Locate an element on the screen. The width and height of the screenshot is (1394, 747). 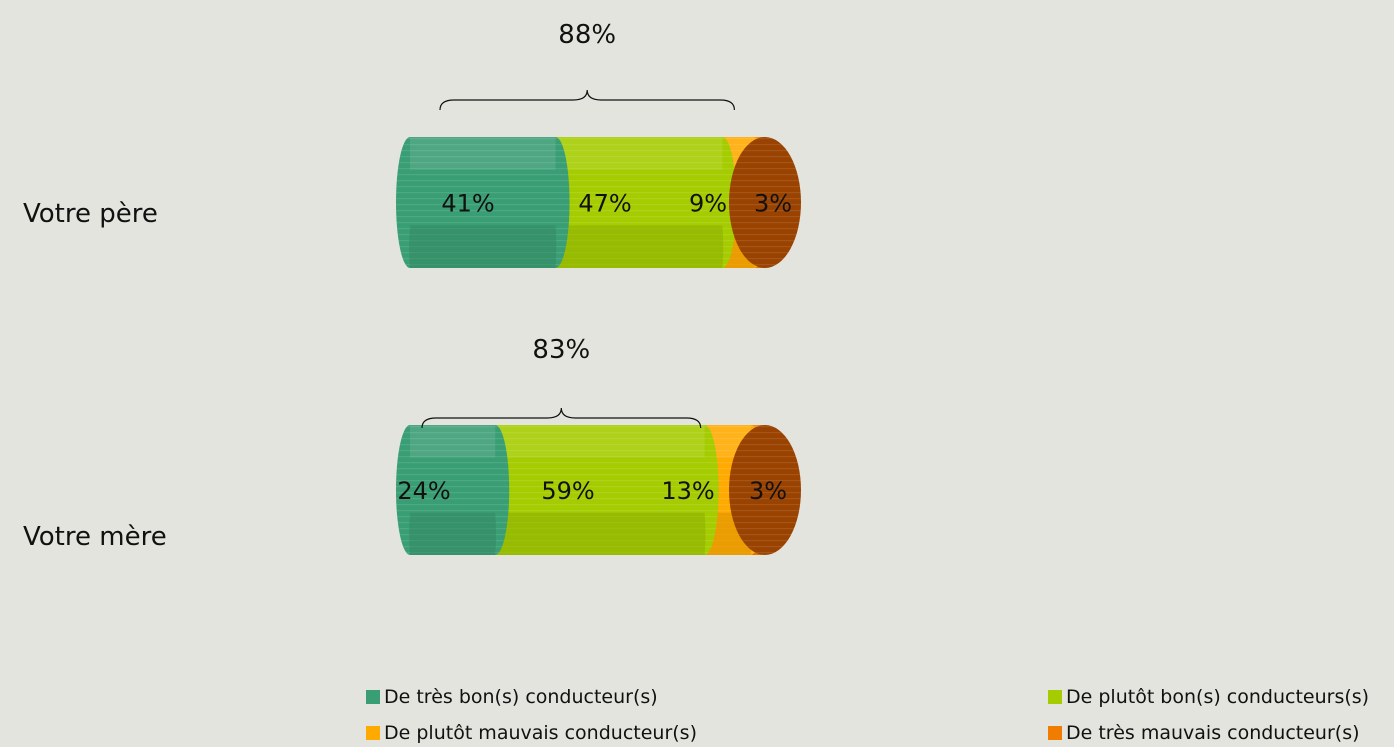
bracket-label-0: 88% is located at coordinates (587, 35).